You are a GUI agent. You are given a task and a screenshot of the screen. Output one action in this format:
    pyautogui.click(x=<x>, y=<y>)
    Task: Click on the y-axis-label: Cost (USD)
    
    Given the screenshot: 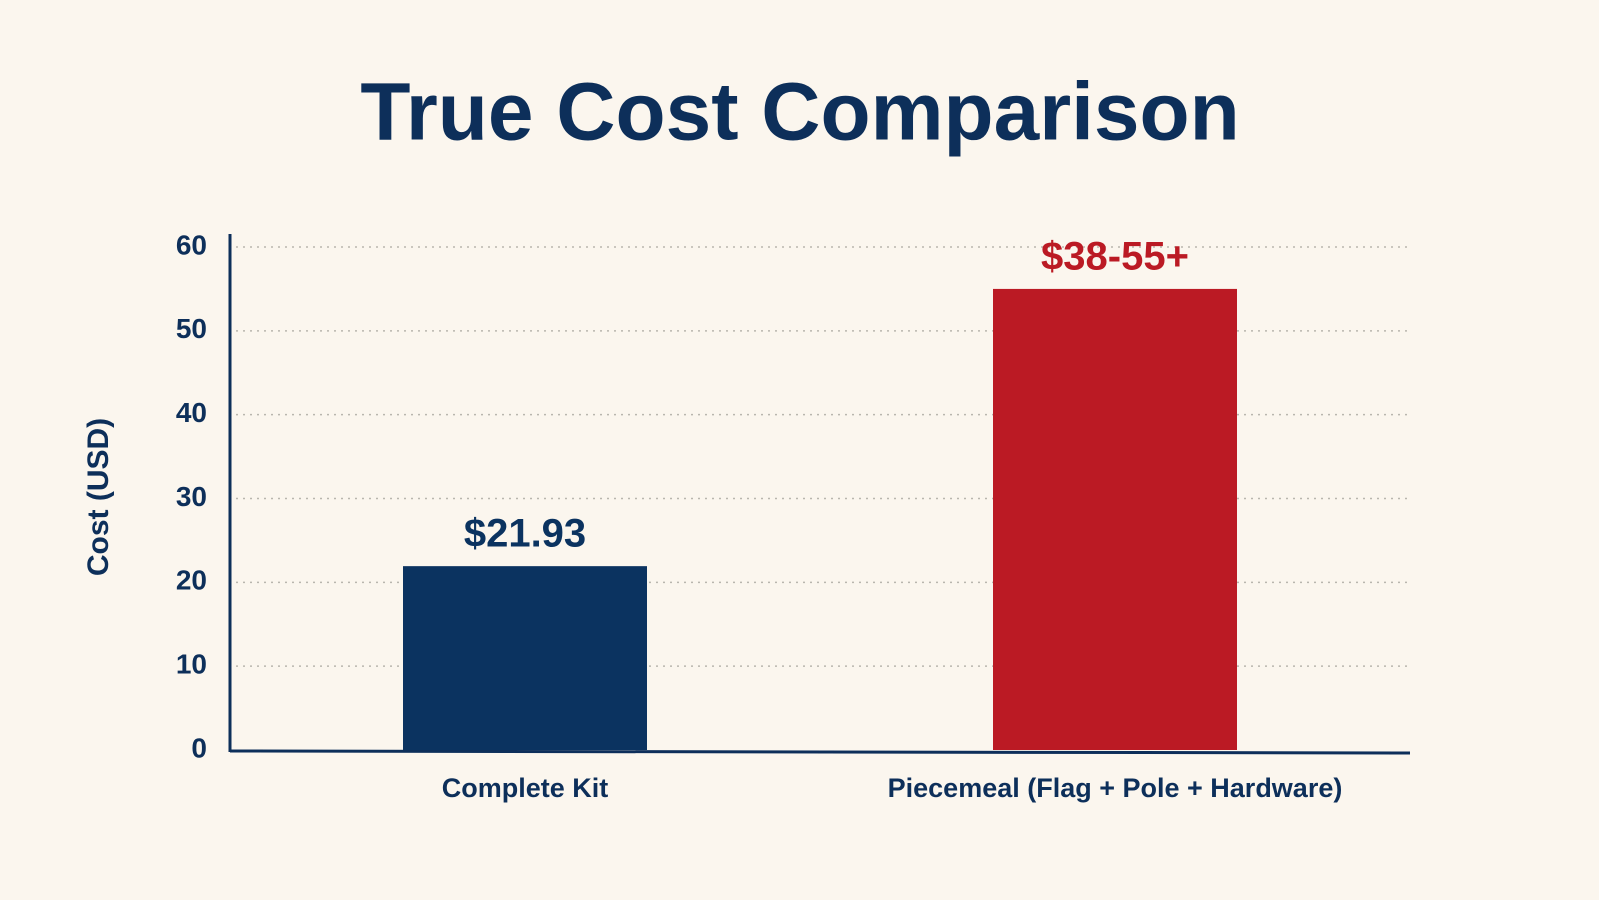 What is the action you would take?
    pyautogui.click(x=98, y=497)
    